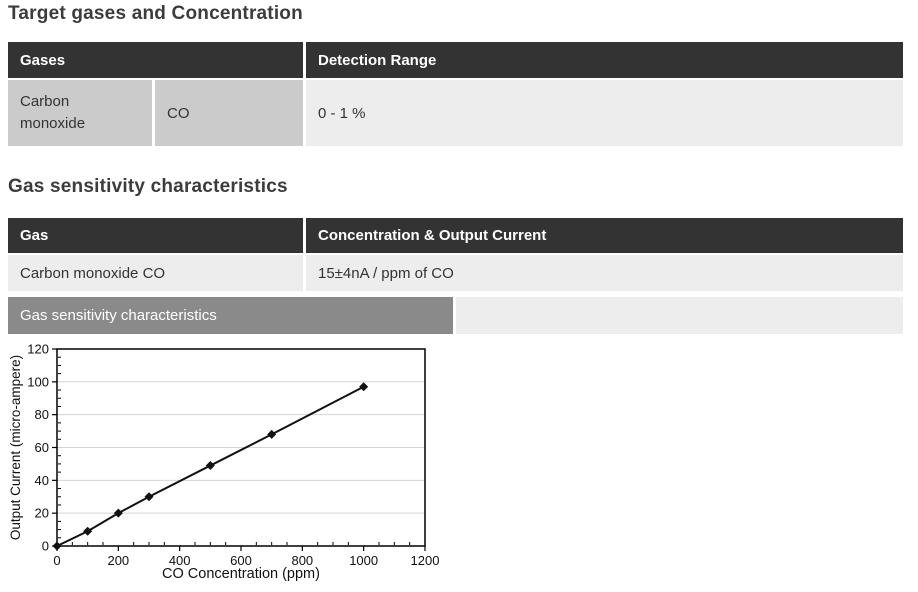  Describe the element at coordinates (155, 235) in the screenshot. I see `column-header-gas: Gas` at that location.